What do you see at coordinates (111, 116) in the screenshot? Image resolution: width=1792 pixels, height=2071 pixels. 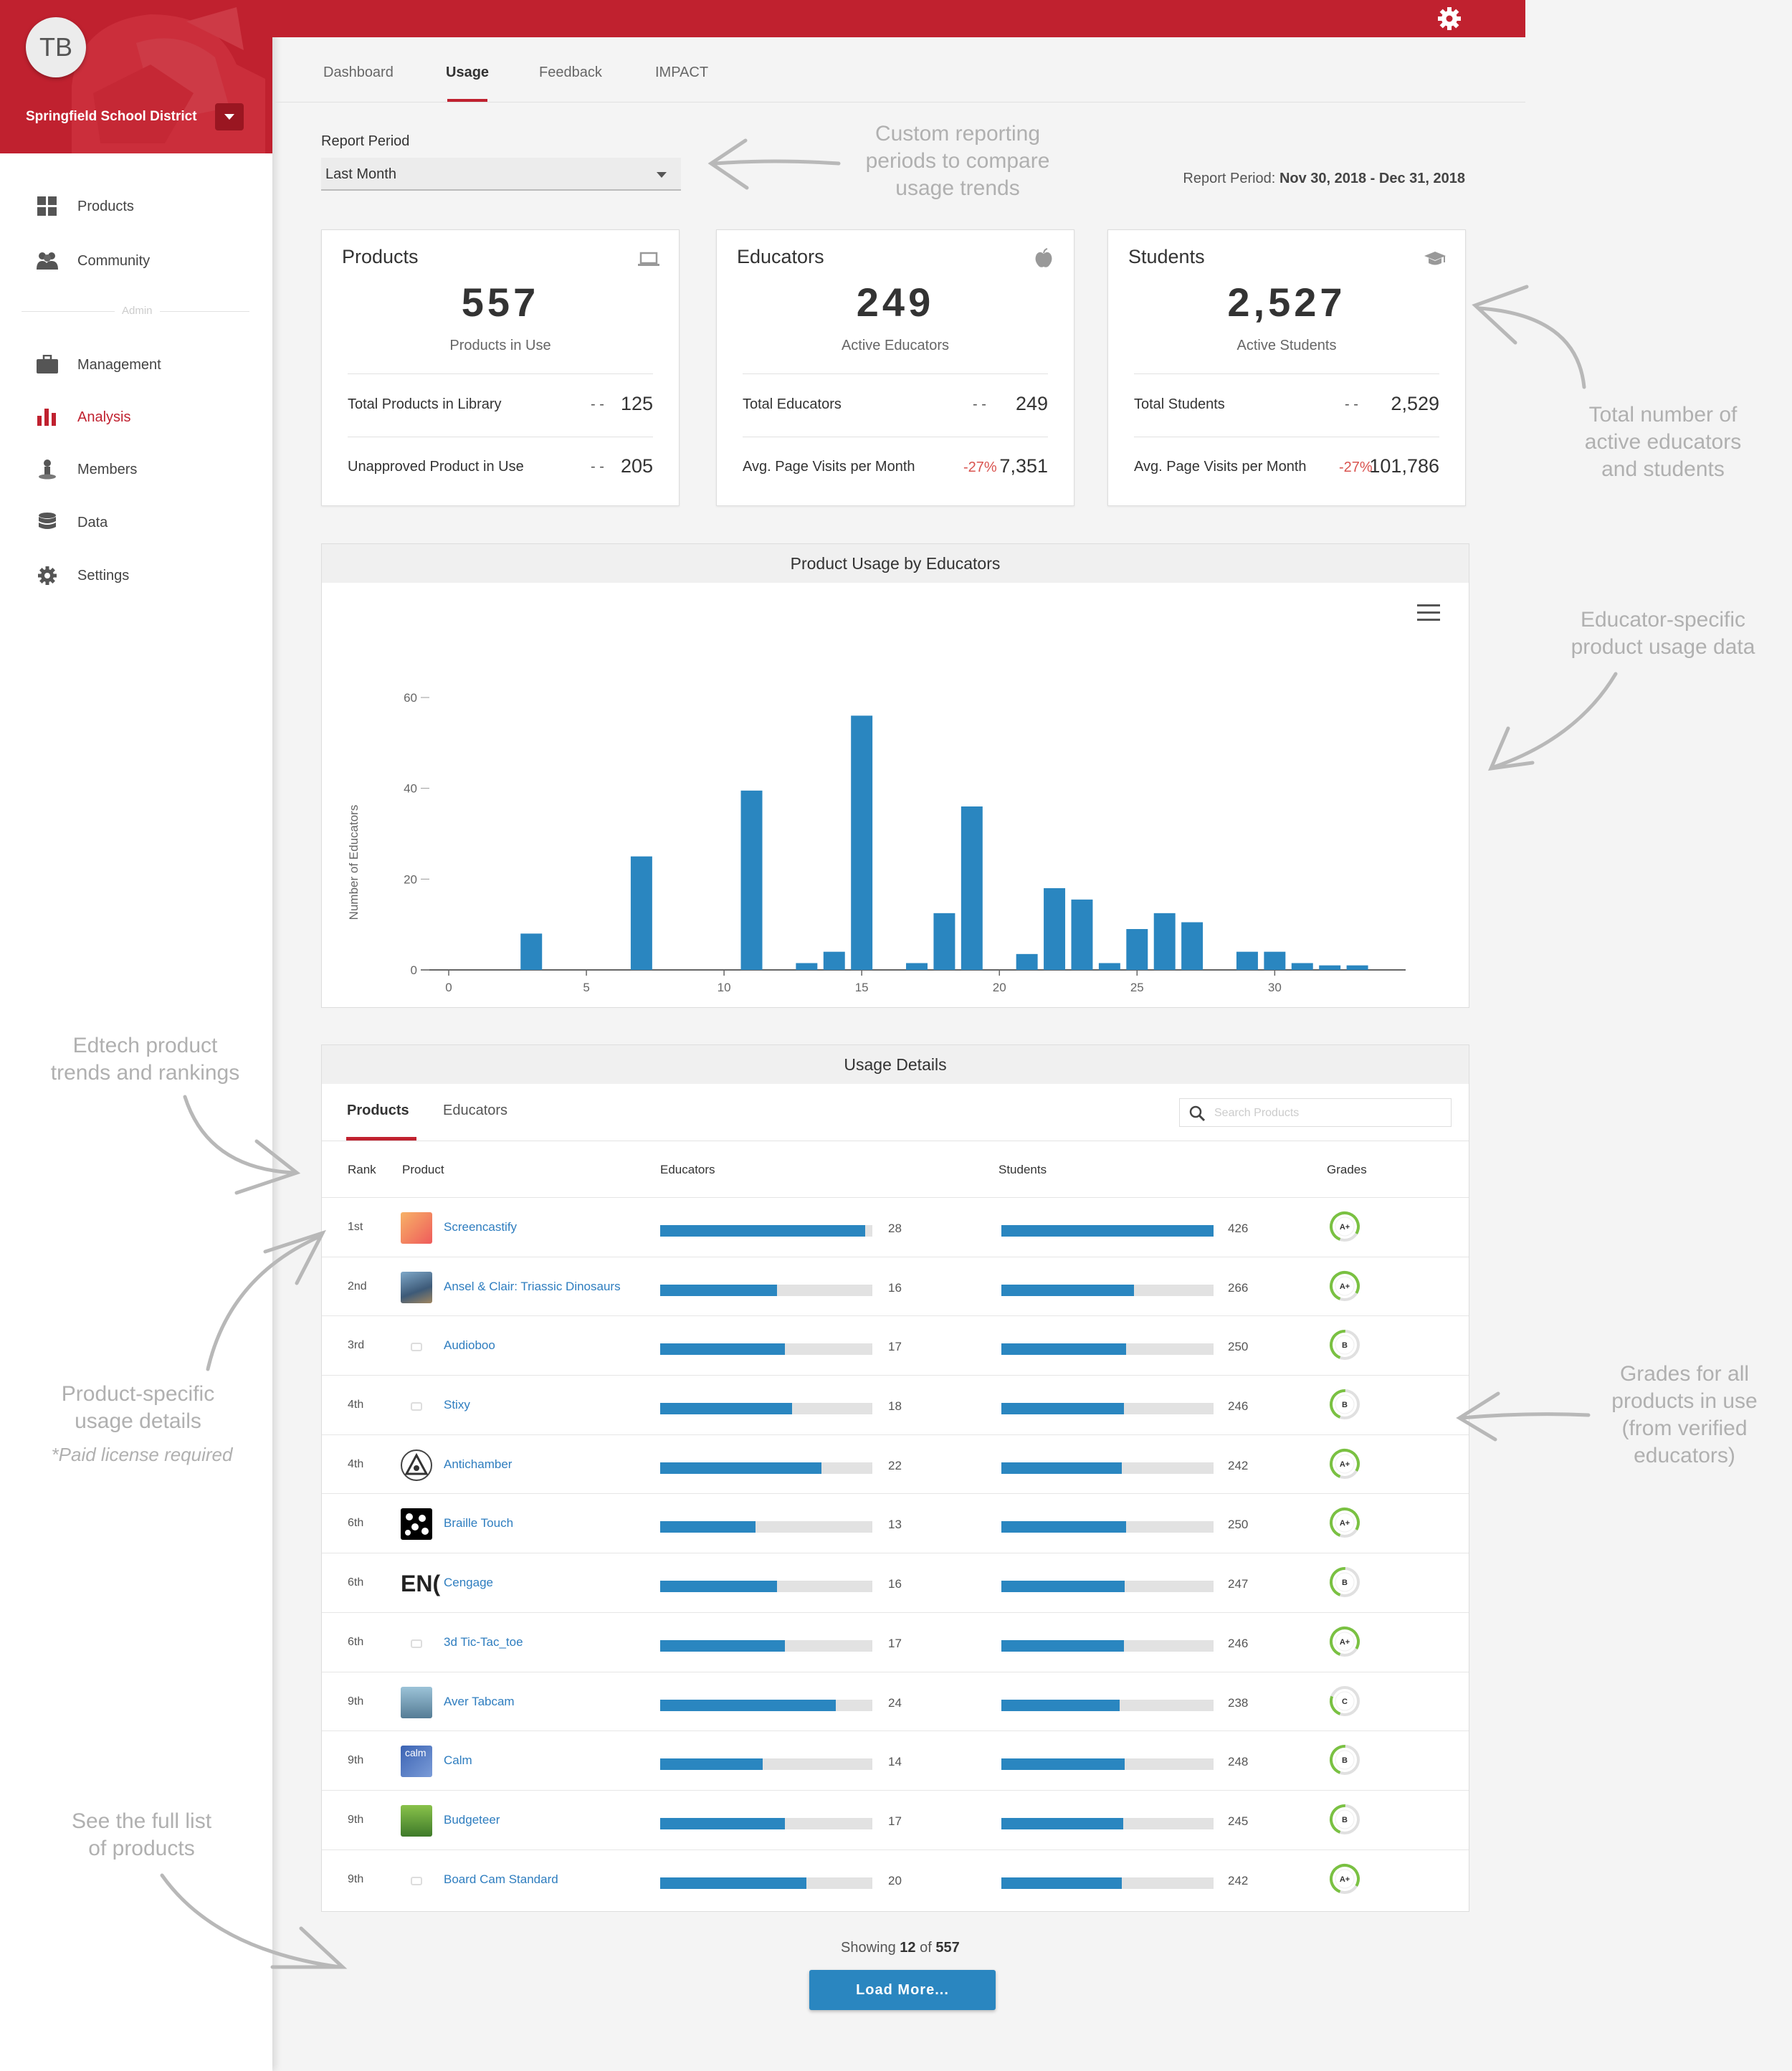 I see `district-name: Springfield School District` at bounding box center [111, 116].